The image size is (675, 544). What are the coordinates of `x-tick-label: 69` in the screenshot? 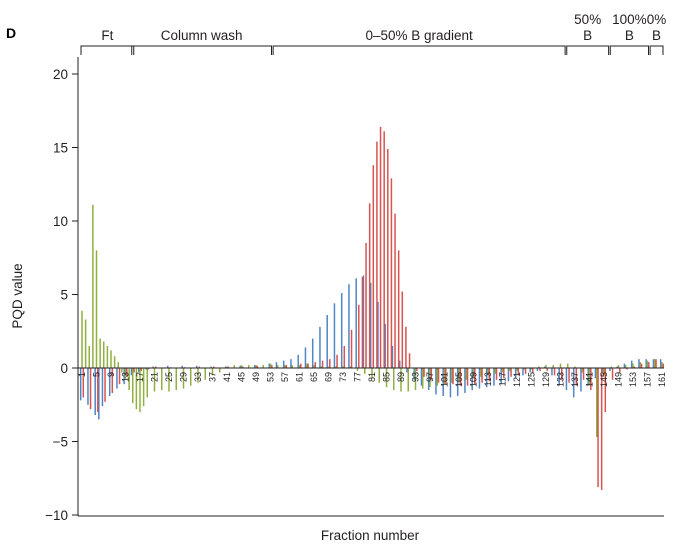 It's located at (329, 377).